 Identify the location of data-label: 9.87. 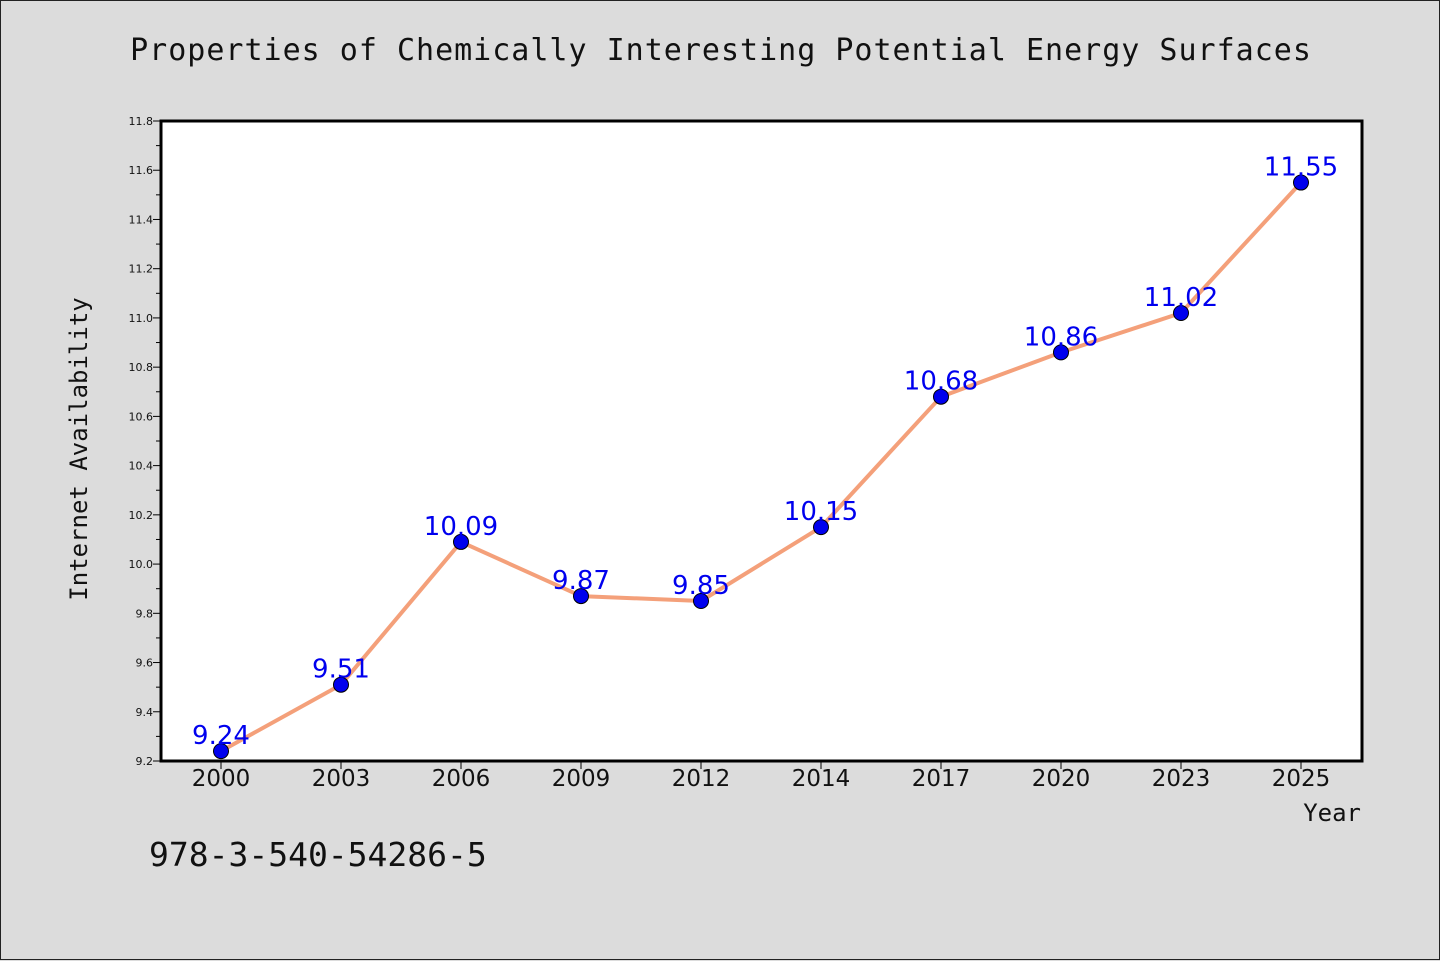
(581, 581).